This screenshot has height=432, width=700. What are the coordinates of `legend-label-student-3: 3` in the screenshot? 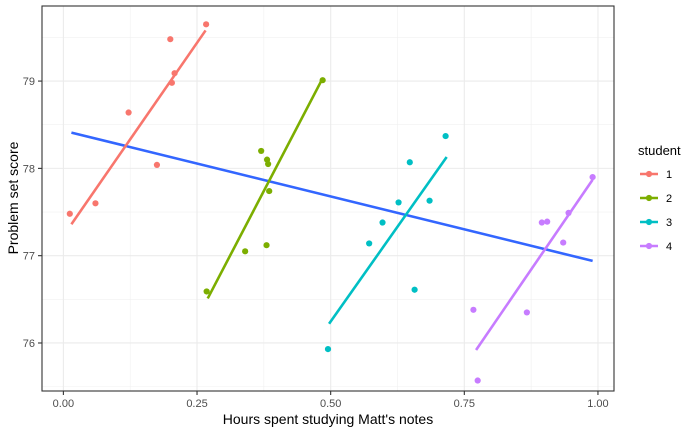 It's located at (669, 223).